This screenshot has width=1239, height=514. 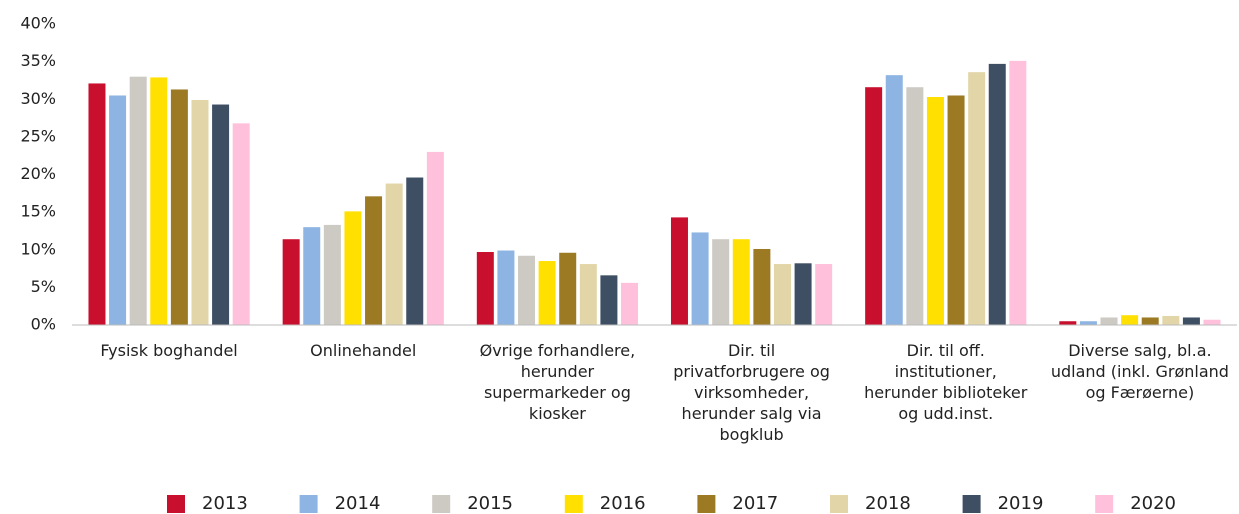 What do you see at coordinates (38, 248) in the screenshot?
I see `y-tick-label: 10%` at bounding box center [38, 248].